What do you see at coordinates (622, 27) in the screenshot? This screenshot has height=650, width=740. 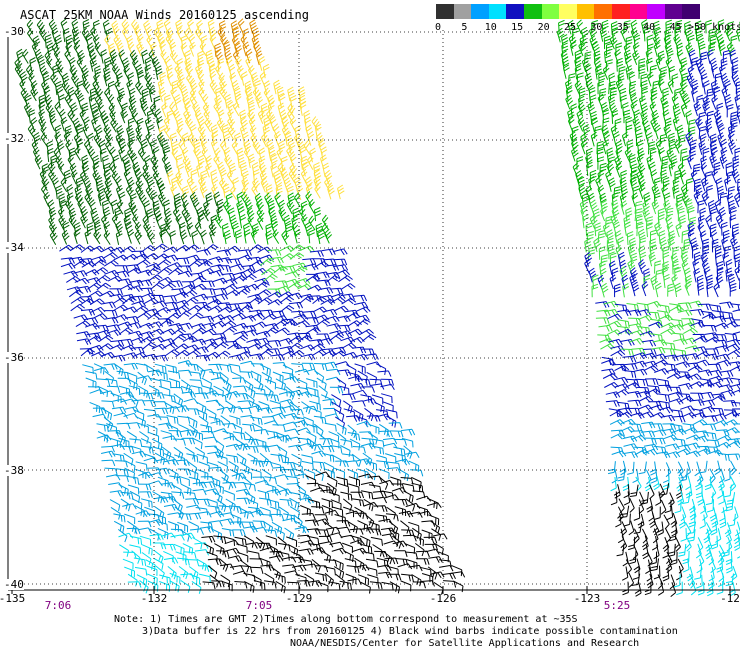 I see `legend-label: 35` at bounding box center [622, 27].